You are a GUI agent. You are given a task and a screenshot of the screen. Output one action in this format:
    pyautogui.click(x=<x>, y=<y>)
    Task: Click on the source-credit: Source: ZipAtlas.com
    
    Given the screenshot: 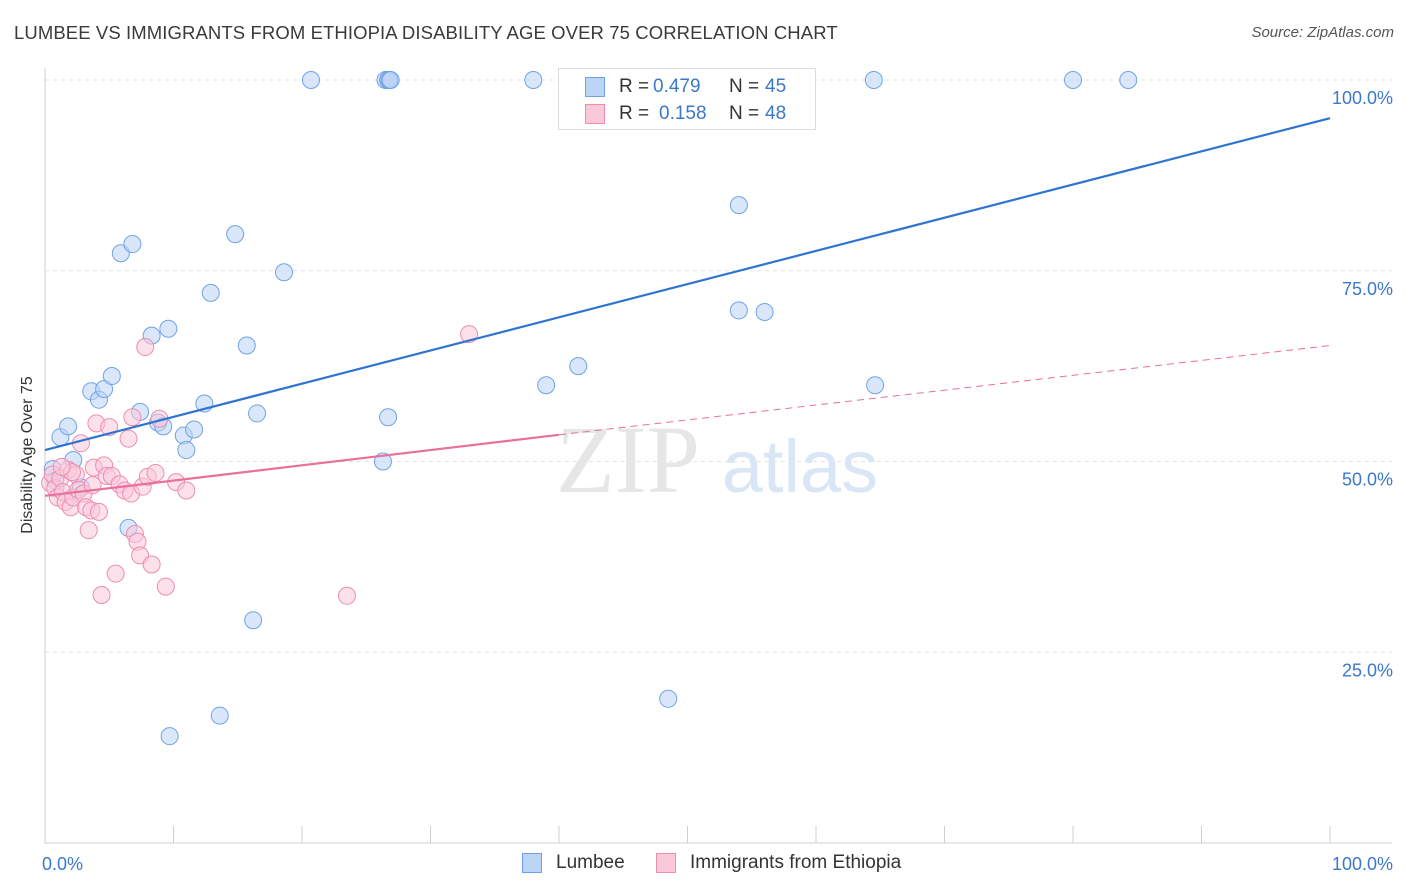 What is the action you would take?
    pyautogui.click(x=1322, y=32)
    